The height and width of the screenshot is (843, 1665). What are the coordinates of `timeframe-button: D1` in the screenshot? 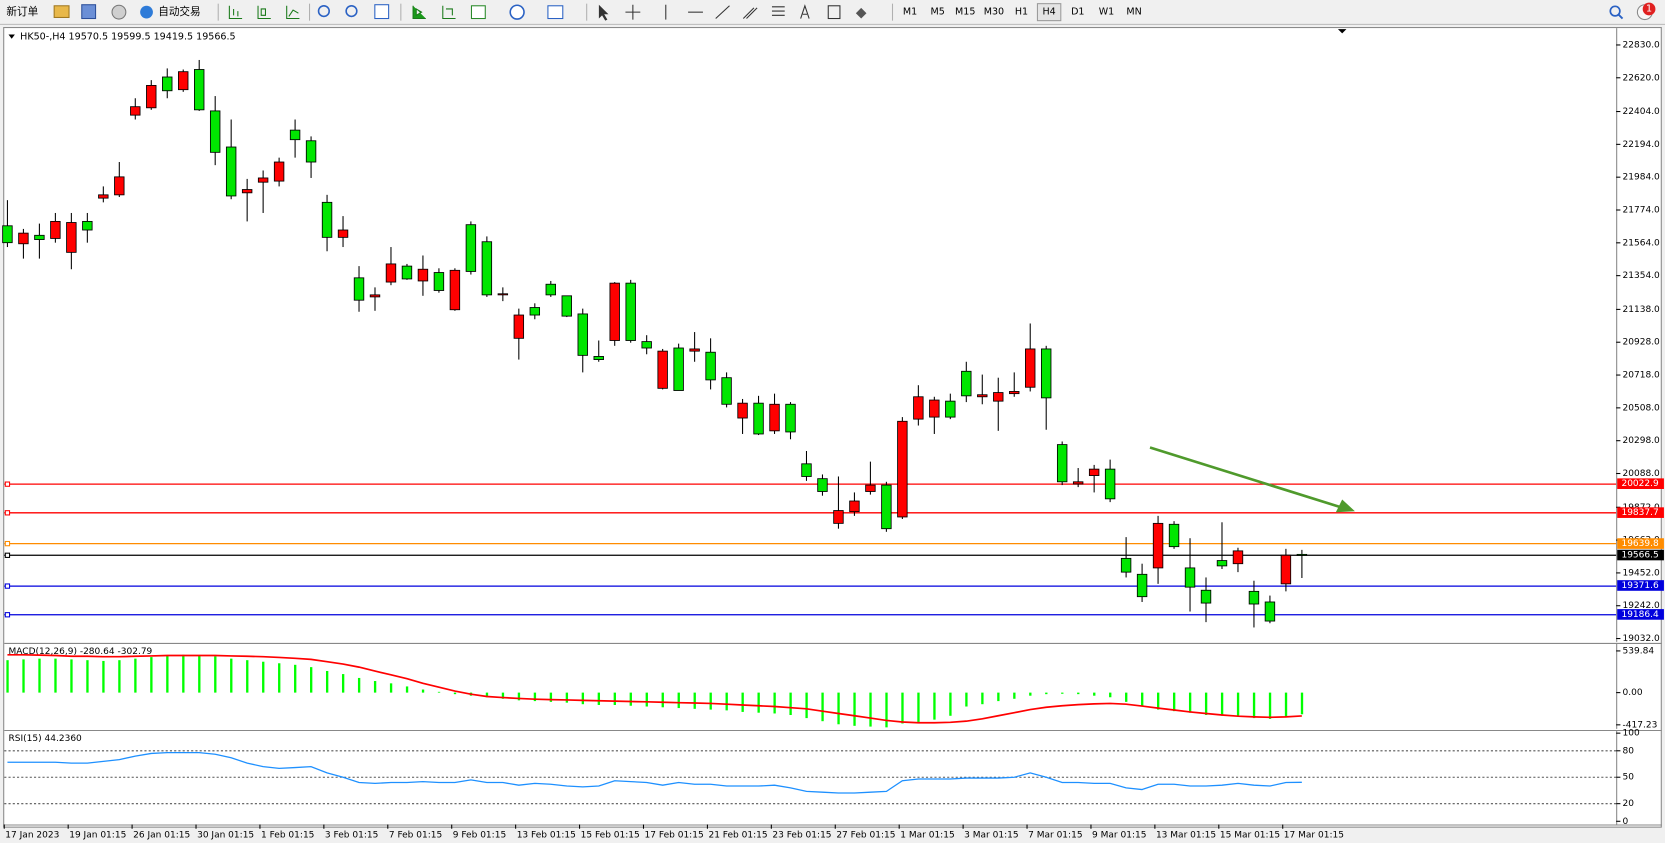 It's located at (1077, 12).